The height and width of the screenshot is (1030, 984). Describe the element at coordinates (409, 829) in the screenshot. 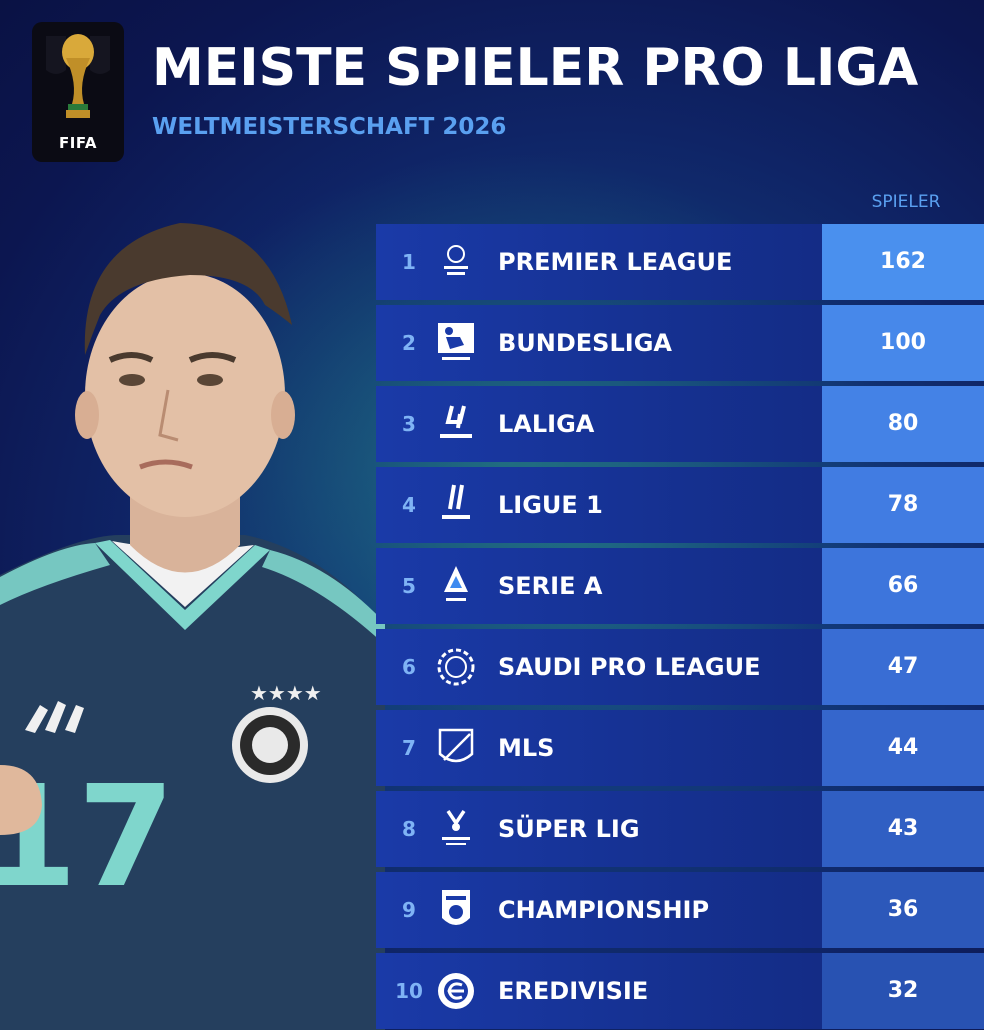

I see `rank-number: 8` at that location.